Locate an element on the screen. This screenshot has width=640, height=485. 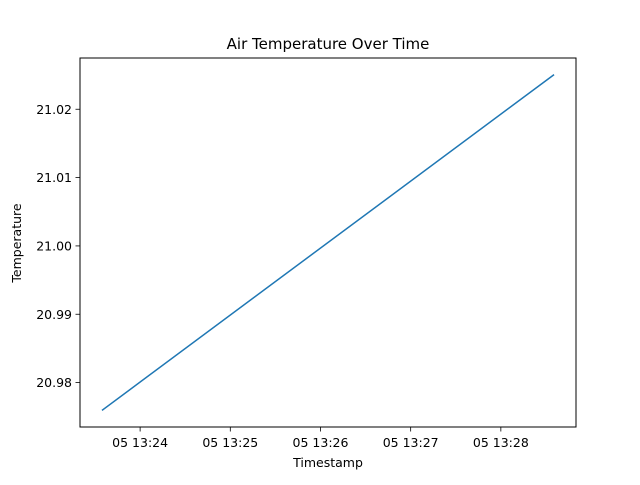
y-axis: 20.98 20.99 21.00 21.01 21.02 is located at coordinates (58, 246).